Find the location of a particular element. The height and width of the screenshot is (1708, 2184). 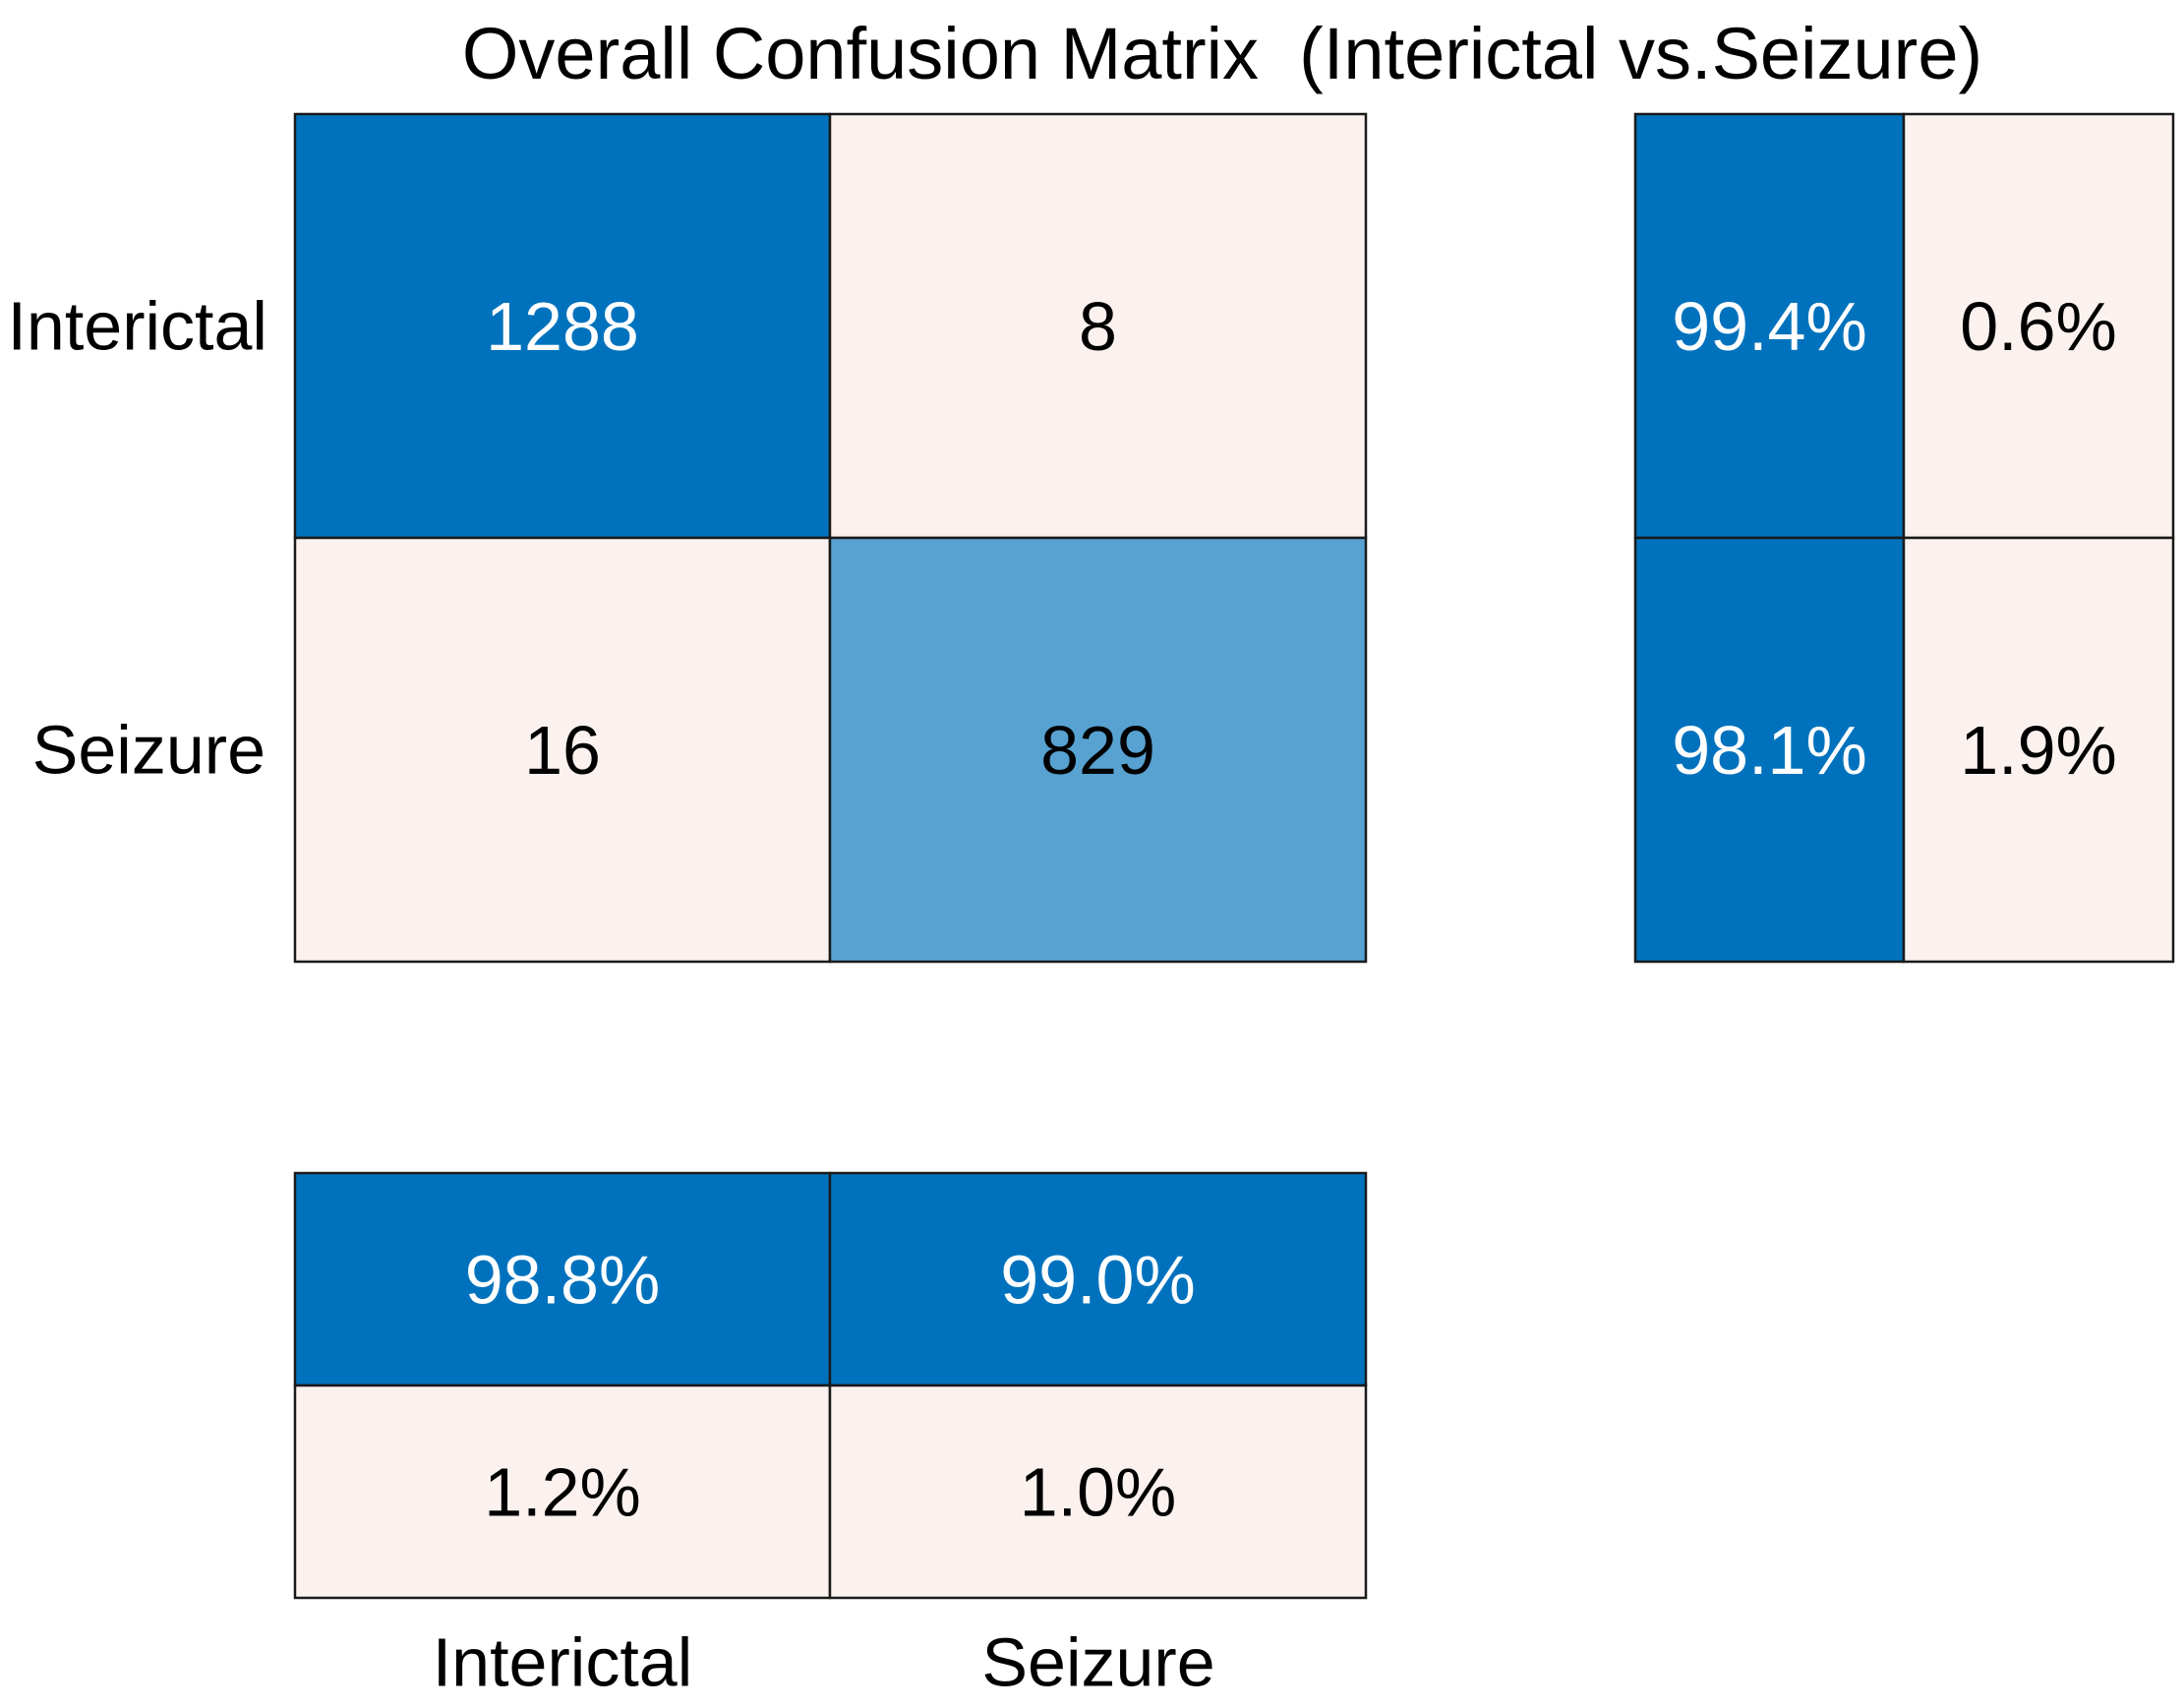

row-summary-value-r1c2: 0.6% is located at coordinates (2038, 327).